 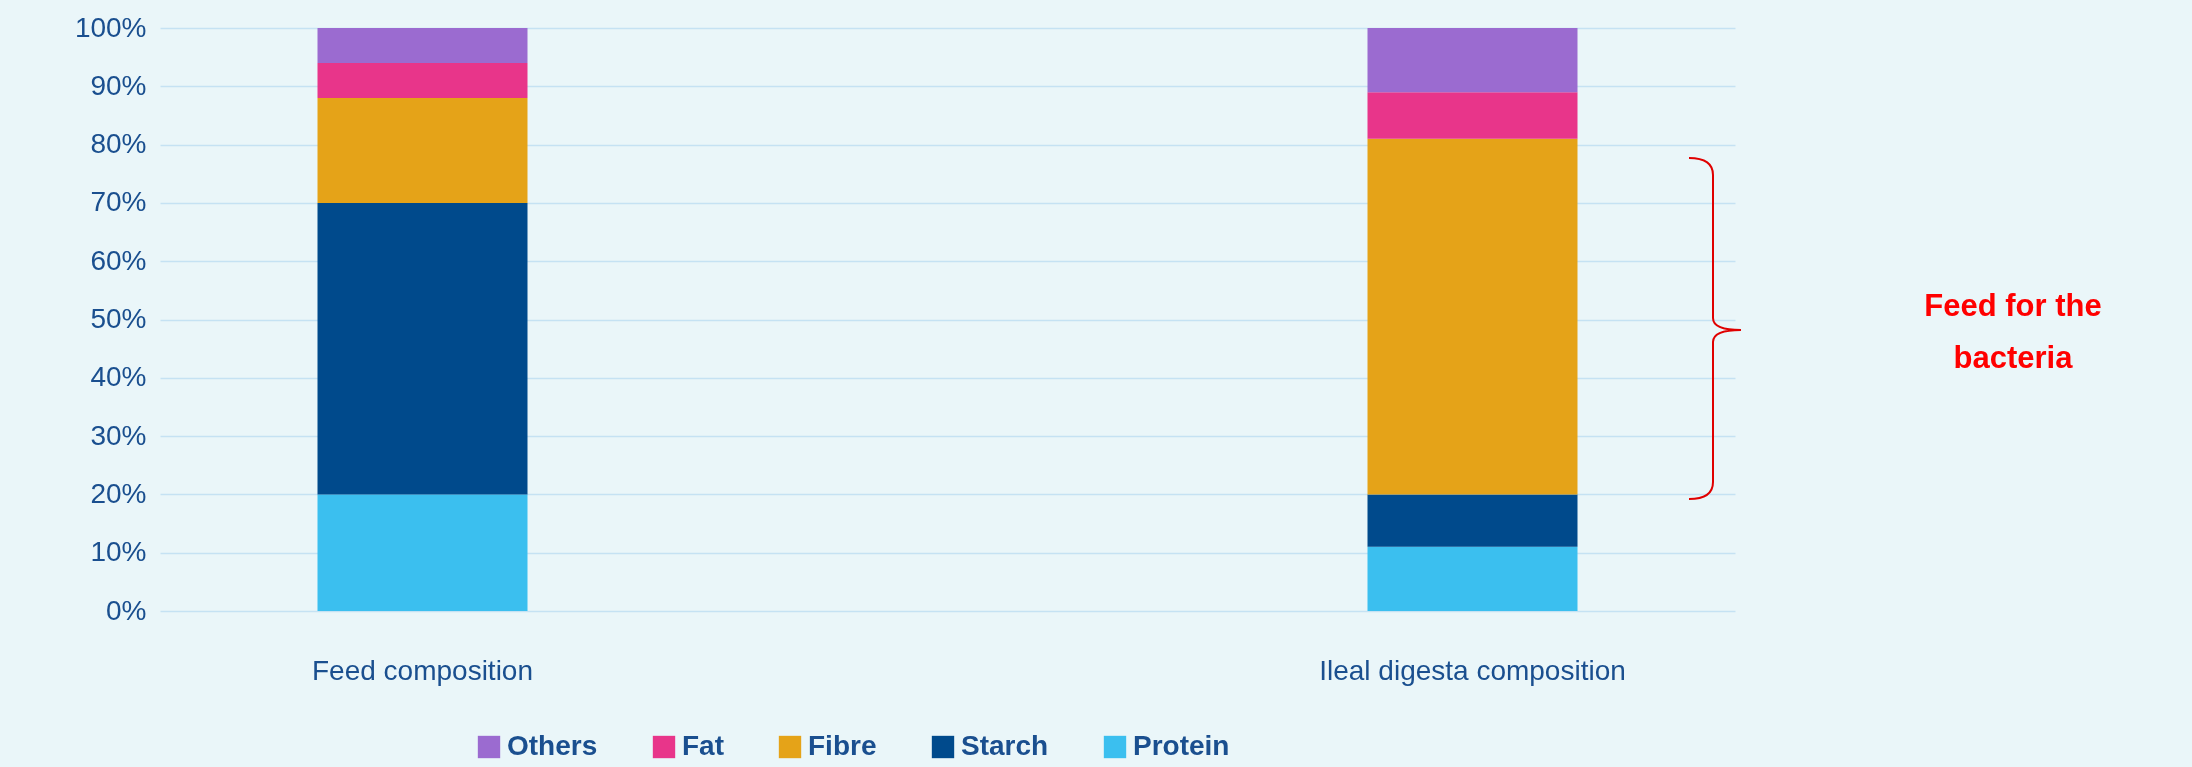 What do you see at coordinates (1181, 745) in the screenshot?
I see `legend-label: Protein` at bounding box center [1181, 745].